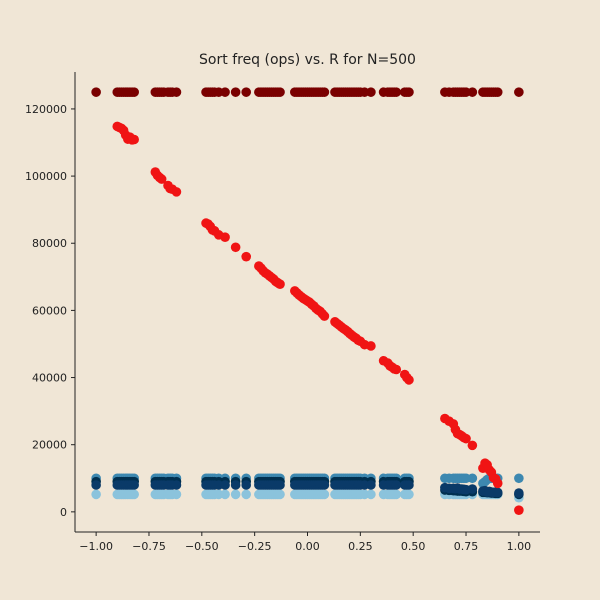 Image resolution: width=600 pixels, height=600 pixels. What do you see at coordinates (413, 546) in the screenshot?
I see `x-tick-label: 0.50` at bounding box center [413, 546].